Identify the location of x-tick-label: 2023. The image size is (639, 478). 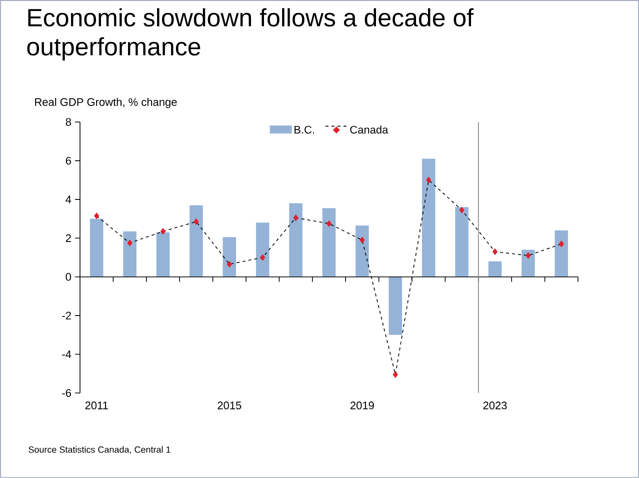
(495, 406).